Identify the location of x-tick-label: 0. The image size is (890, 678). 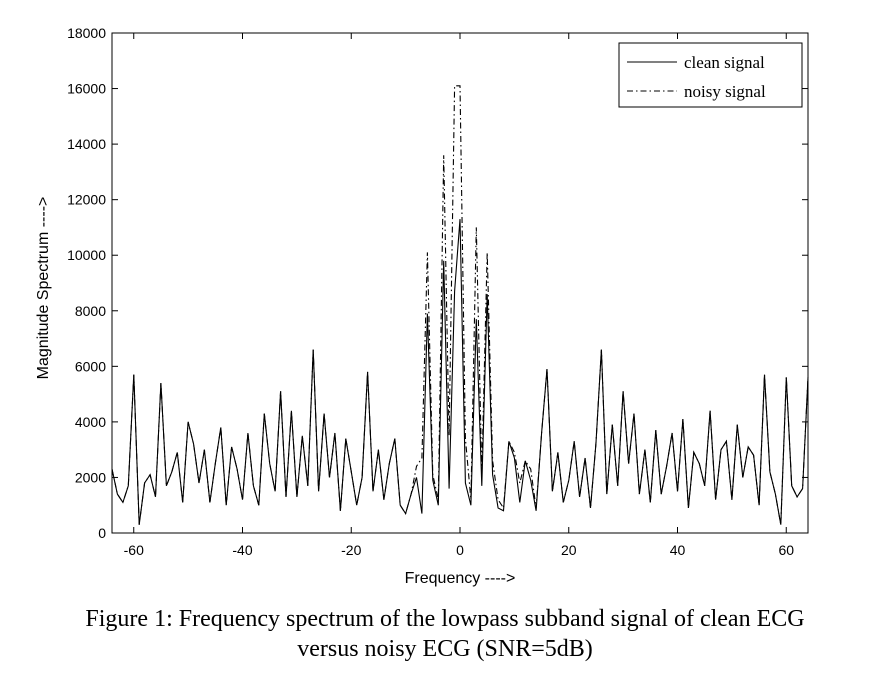
(460, 550).